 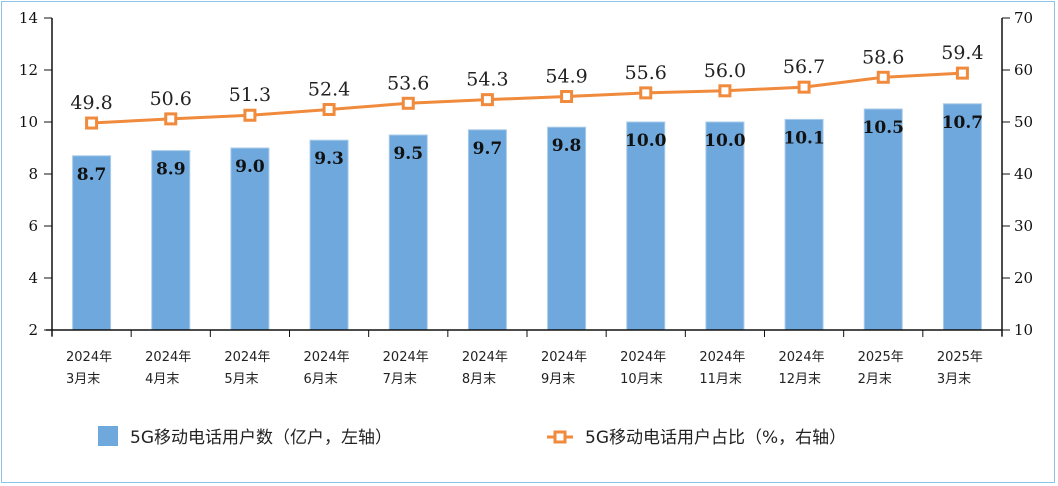 I want to click on line-data-label: 54.9, so click(x=566, y=77).